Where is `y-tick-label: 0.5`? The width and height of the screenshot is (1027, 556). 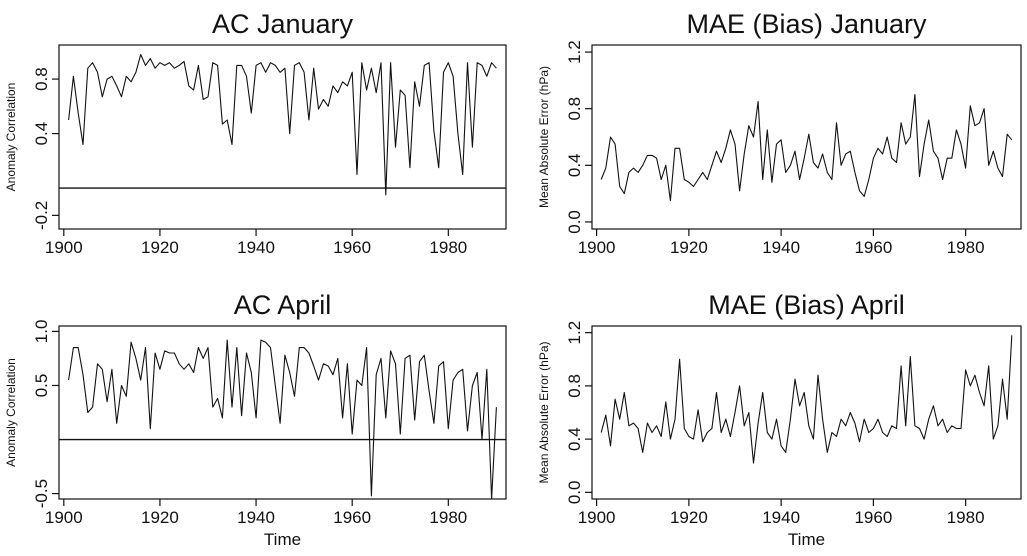 y-tick-label: 0.5 is located at coordinates (41, 386).